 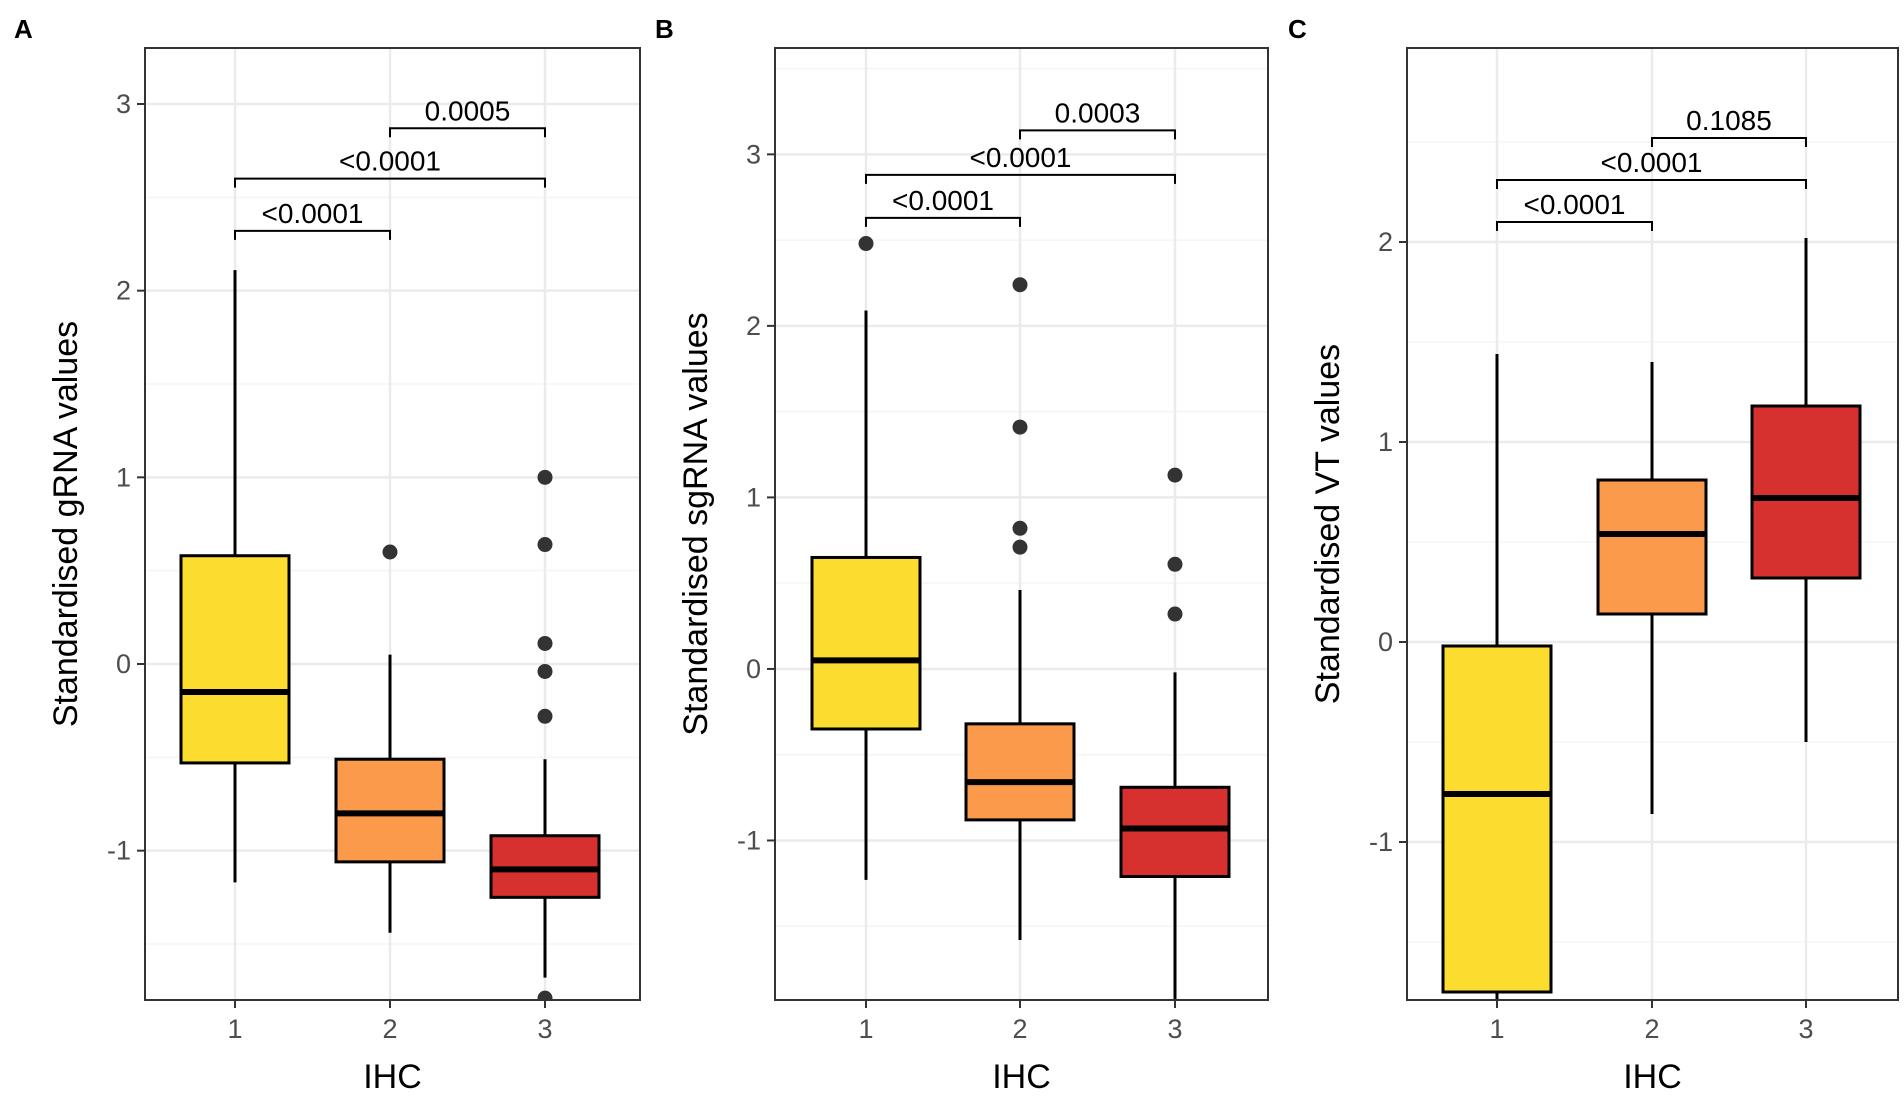 What do you see at coordinates (467, 116) in the screenshot?
I see `significance-bracket: 0.0005` at bounding box center [467, 116].